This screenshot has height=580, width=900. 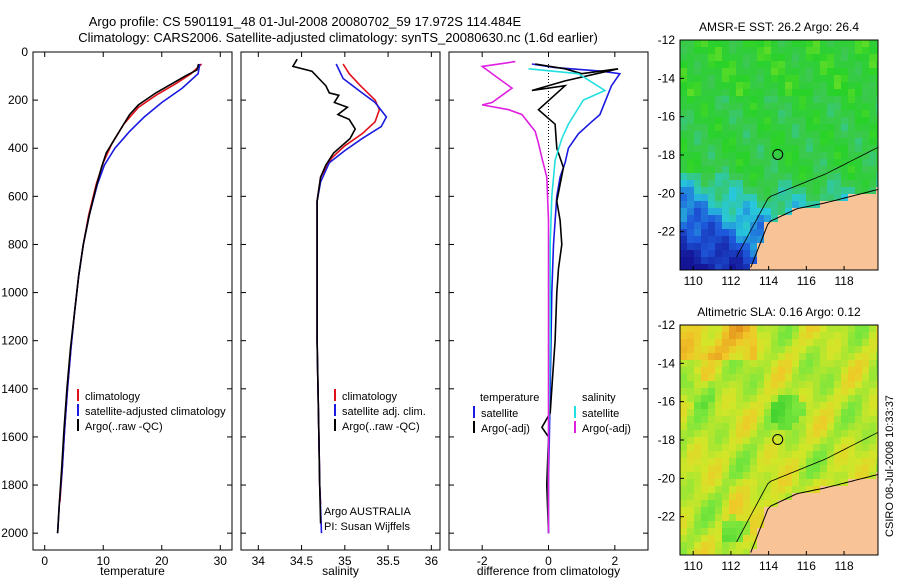 I want to click on difference-series-black-line, so click(x=575, y=298).